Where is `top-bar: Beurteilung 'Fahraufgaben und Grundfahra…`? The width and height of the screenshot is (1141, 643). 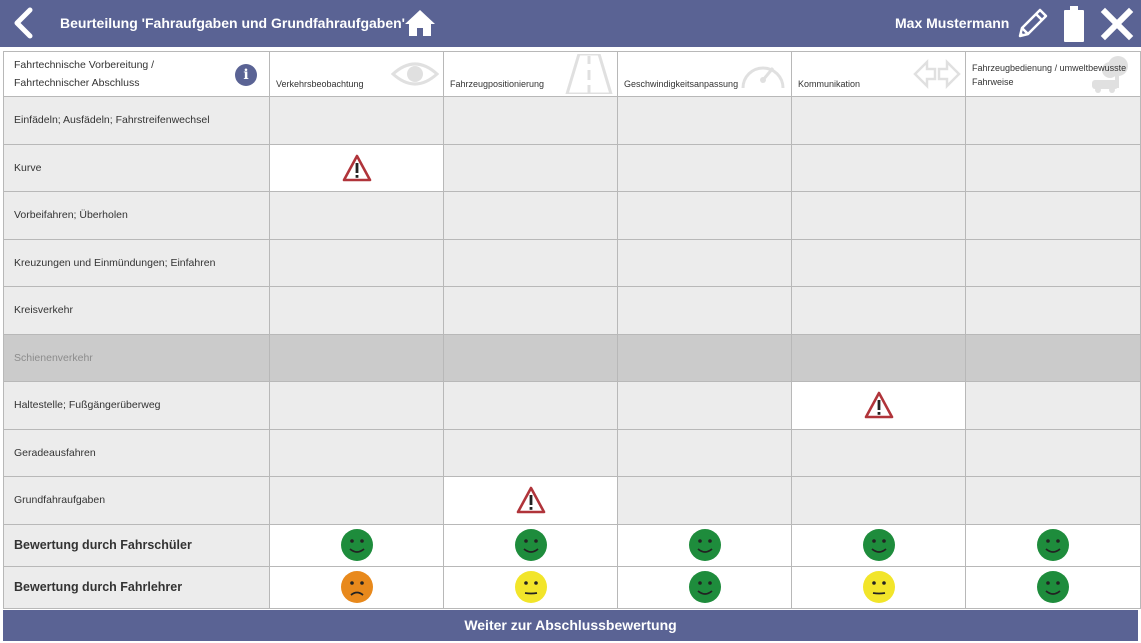
top-bar: Beurteilung 'Fahraufgaben und Grundfahra… is located at coordinates (570, 23).